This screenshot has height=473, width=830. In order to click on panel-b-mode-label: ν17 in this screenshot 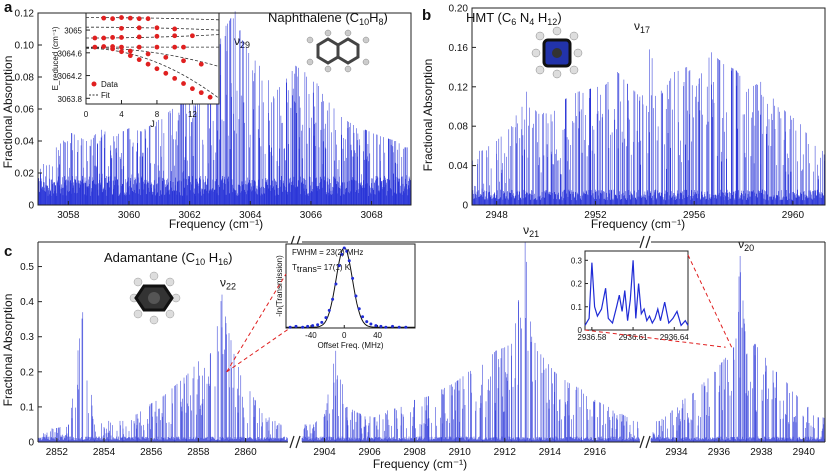, I will do `click(642, 27)`.